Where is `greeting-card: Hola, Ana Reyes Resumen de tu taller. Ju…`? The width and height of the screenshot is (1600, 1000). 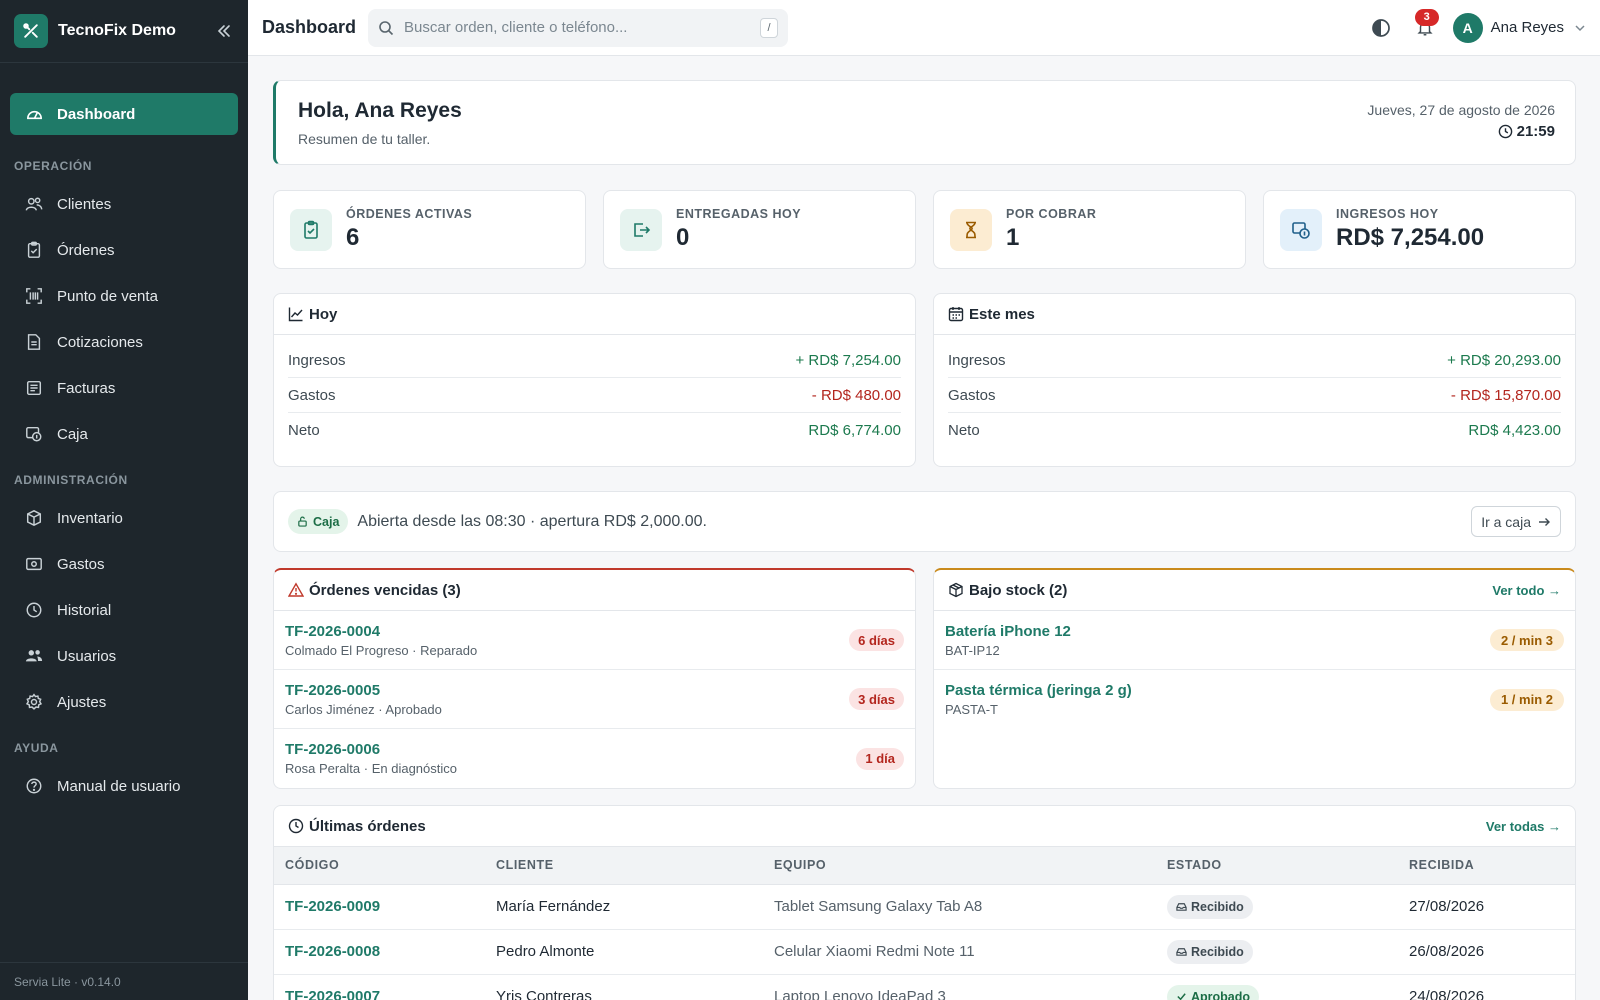 greeting-card: Hola, Ana Reyes Resumen de tu taller. Ju… is located at coordinates (924, 122).